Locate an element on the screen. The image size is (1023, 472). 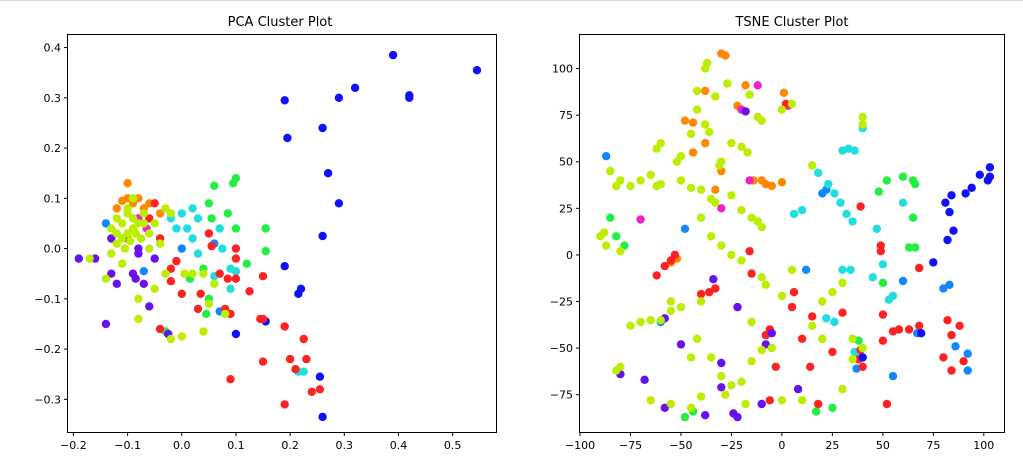
pca-y-tick-label: 0.0 is located at coordinates (53, 249).